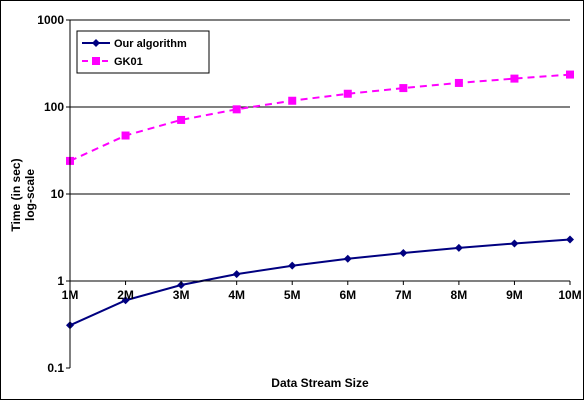  Describe the element at coordinates (50, 20) in the screenshot. I see `y-tick-label: 1000` at that location.